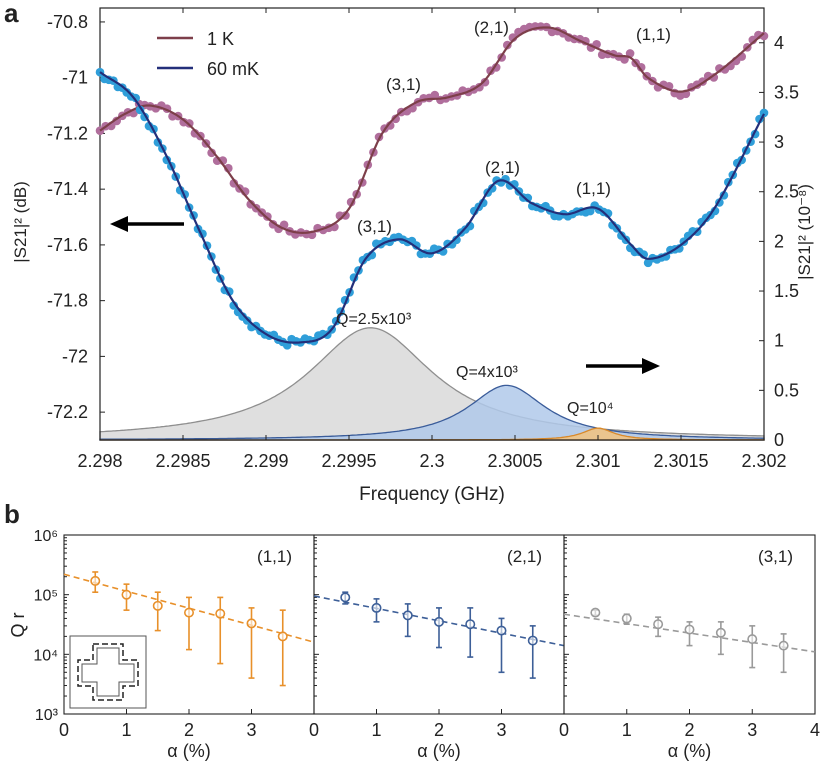  I want to click on y-left-tick-label: -71.2, so click(67, 133).